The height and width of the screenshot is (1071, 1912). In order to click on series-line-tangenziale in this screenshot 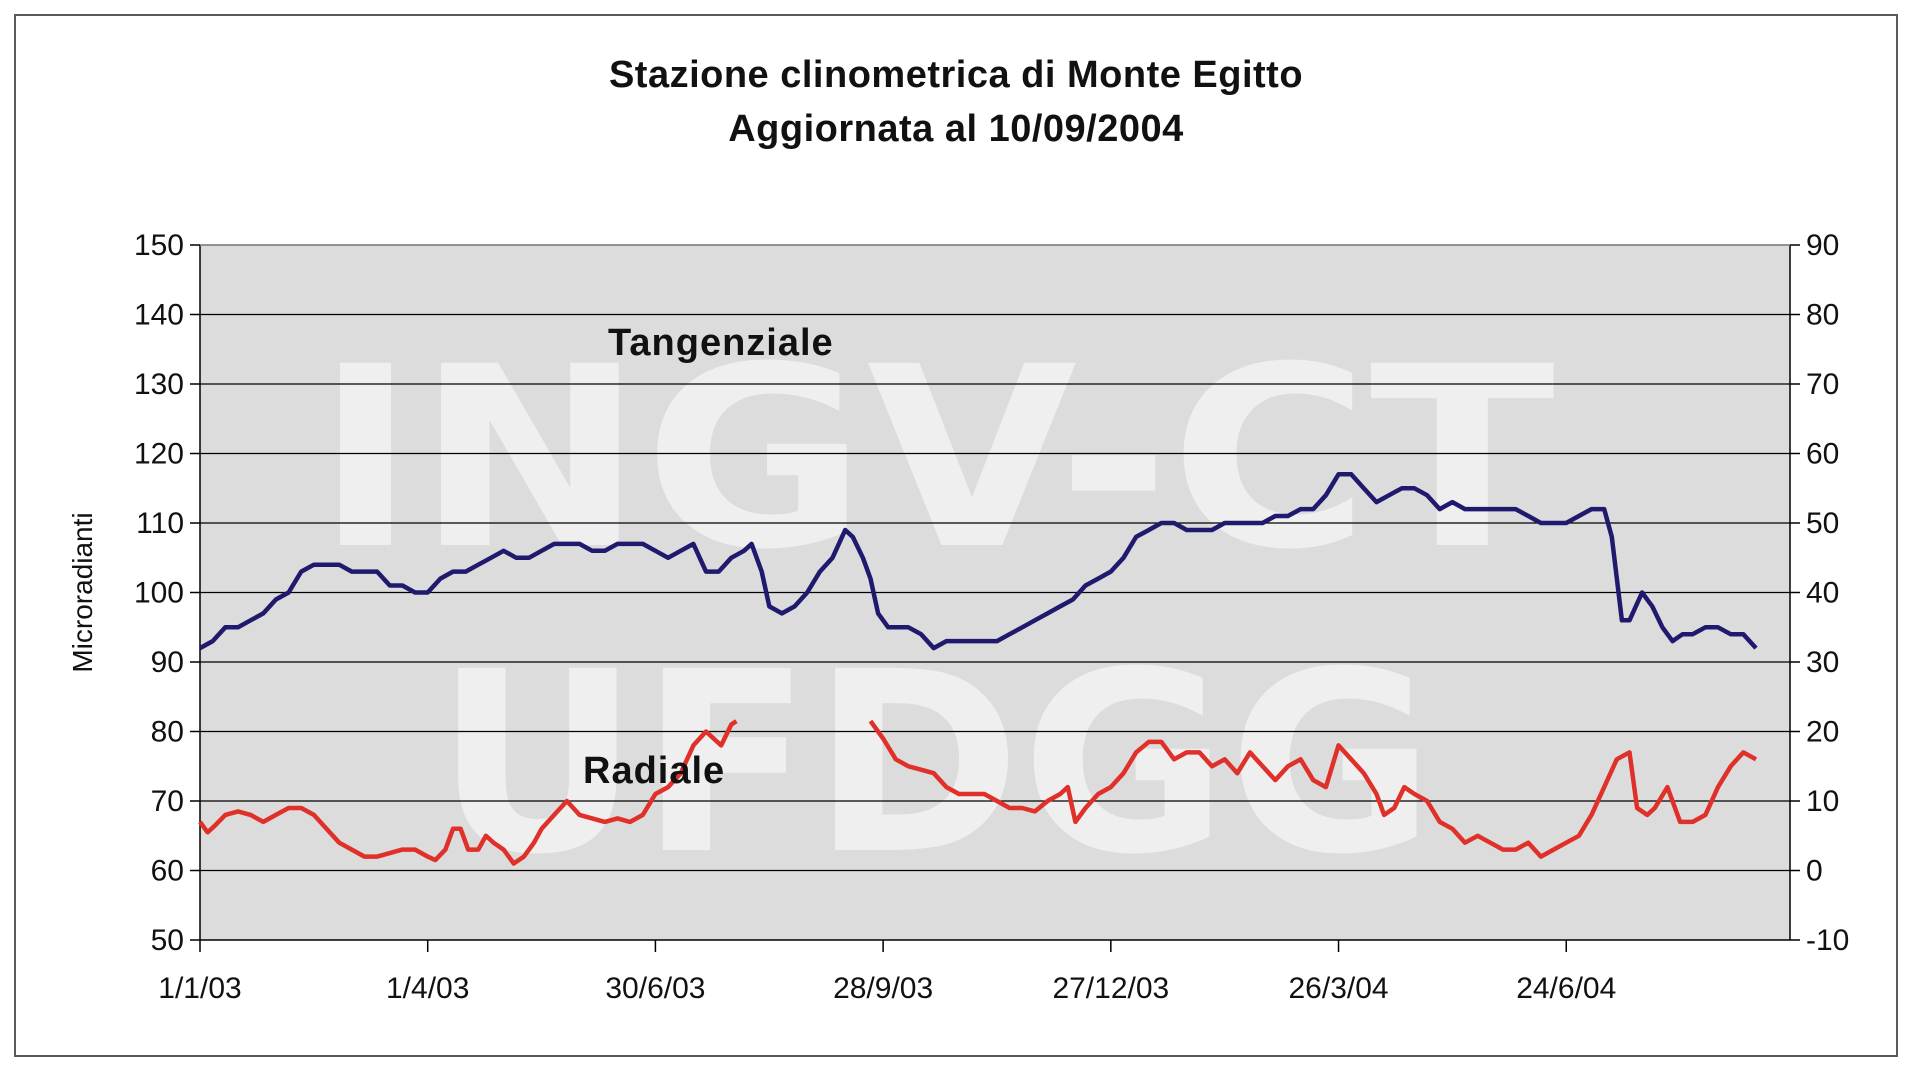, I will do `click(978, 561)`.